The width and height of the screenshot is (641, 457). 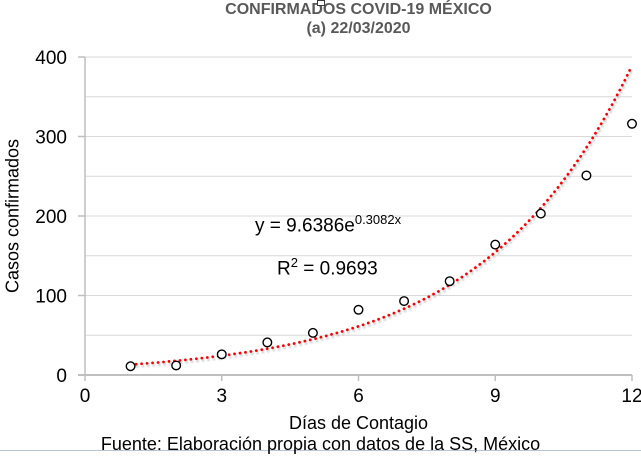 I want to click on x-tick-label: 9, so click(x=495, y=396).